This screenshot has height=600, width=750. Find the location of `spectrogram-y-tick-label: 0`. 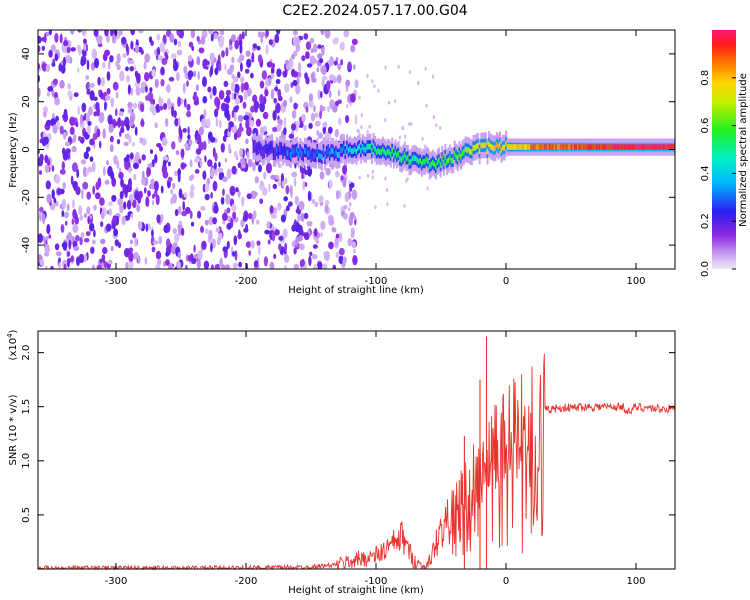

spectrogram-y-tick-label: 0 is located at coordinates (26, 149).